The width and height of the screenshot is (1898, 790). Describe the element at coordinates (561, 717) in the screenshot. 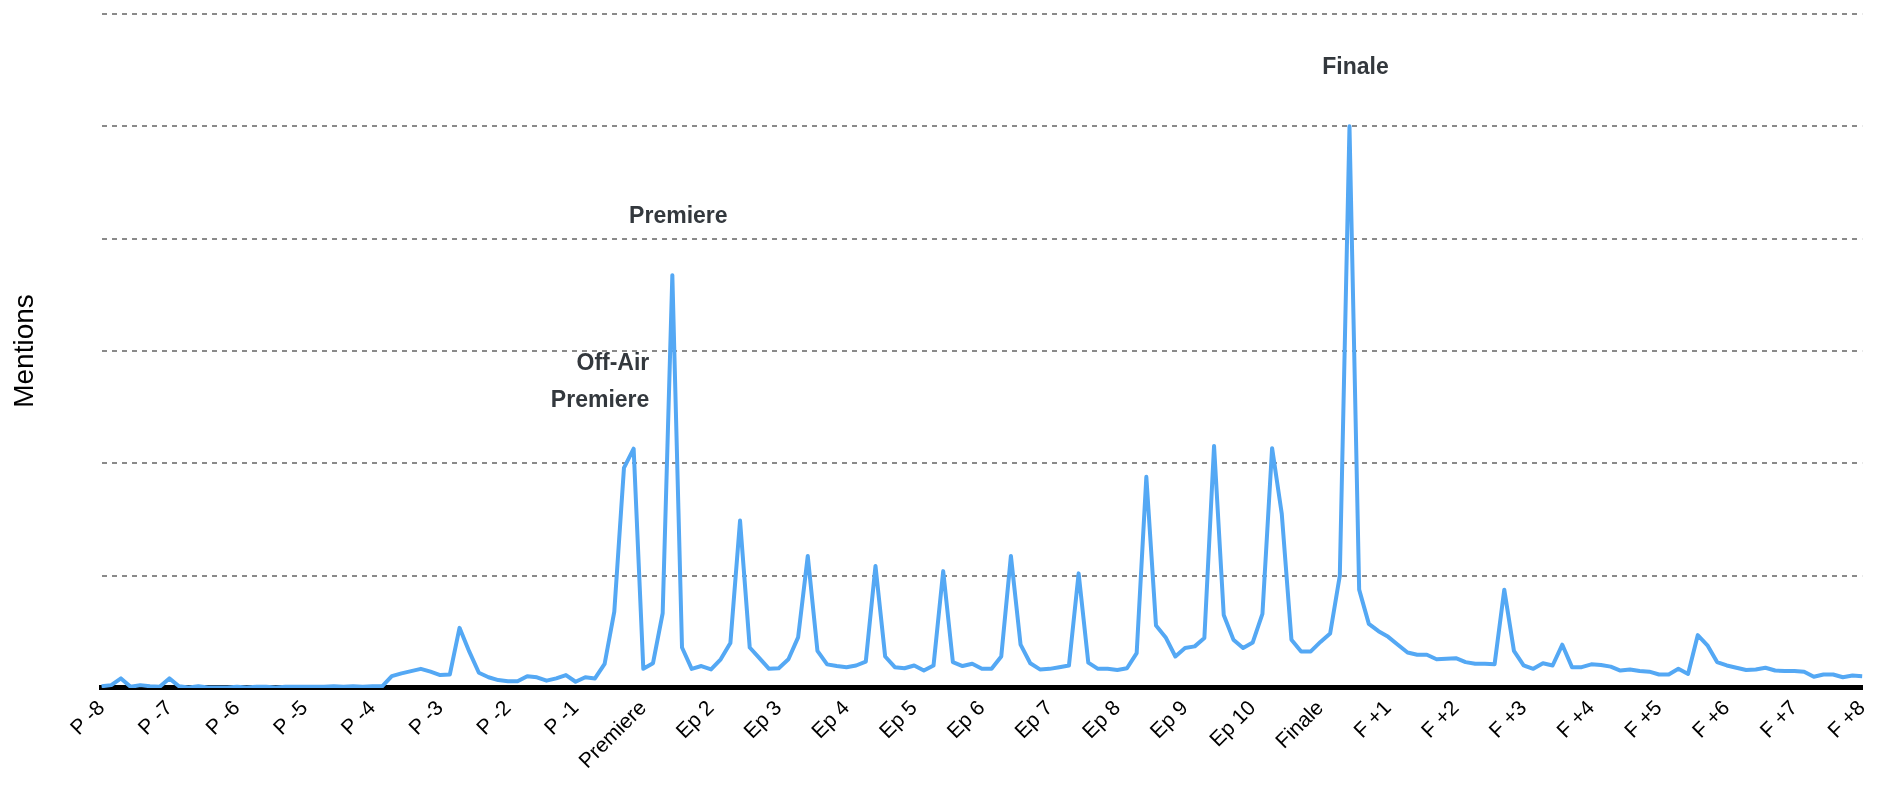

I see `x-tick-label: P -1` at that location.